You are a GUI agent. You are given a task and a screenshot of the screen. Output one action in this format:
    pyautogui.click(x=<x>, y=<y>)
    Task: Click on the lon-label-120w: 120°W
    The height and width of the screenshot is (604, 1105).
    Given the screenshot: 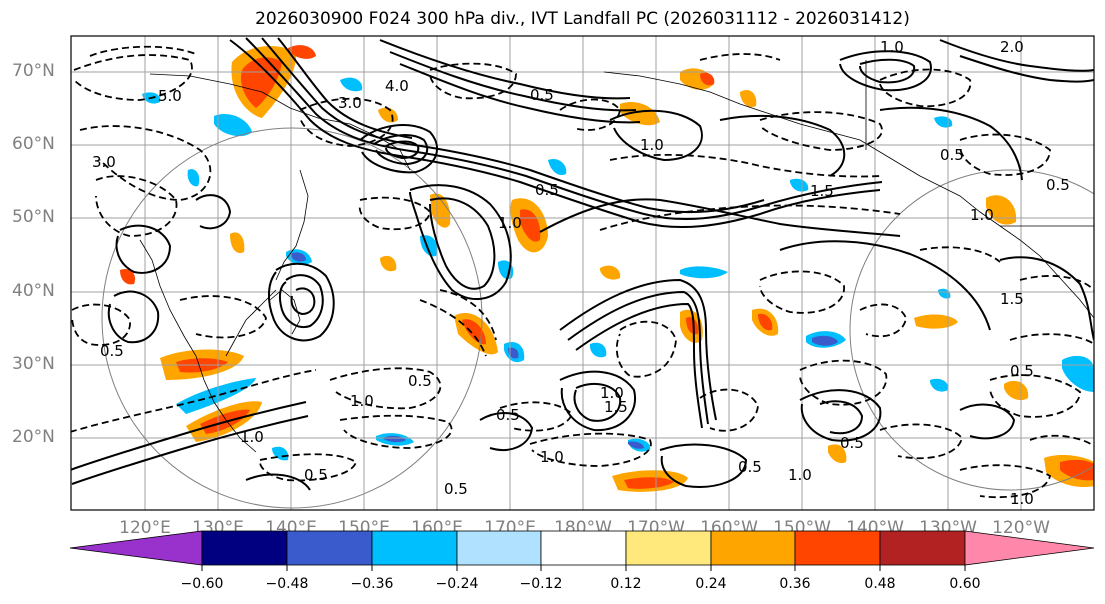 What is the action you would take?
    pyautogui.click(x=1021, y=528)
    